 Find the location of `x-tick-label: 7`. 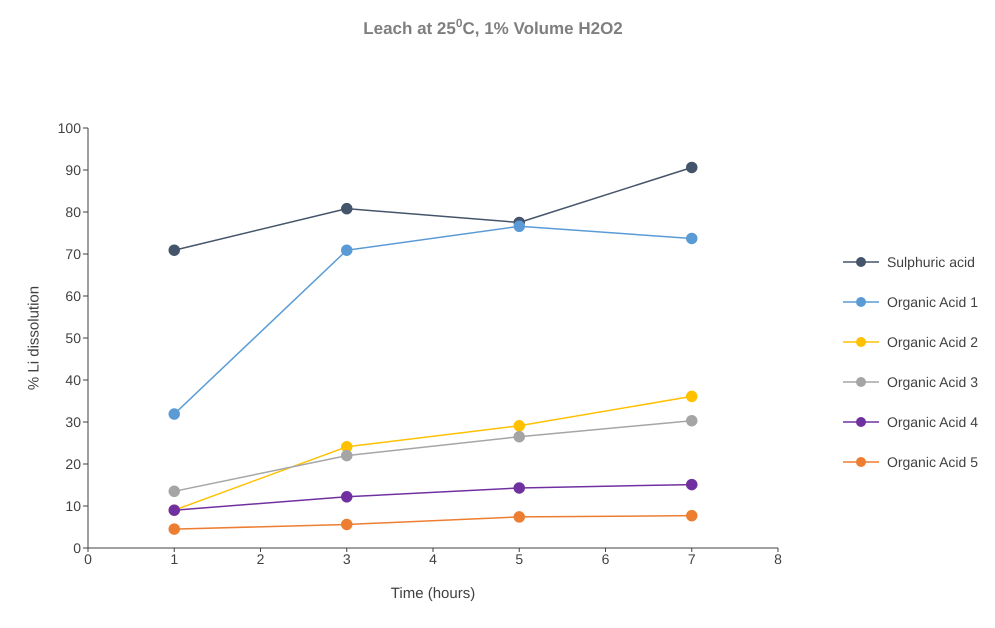

x-tick-label: 7 is located at coordinates (692, 558).